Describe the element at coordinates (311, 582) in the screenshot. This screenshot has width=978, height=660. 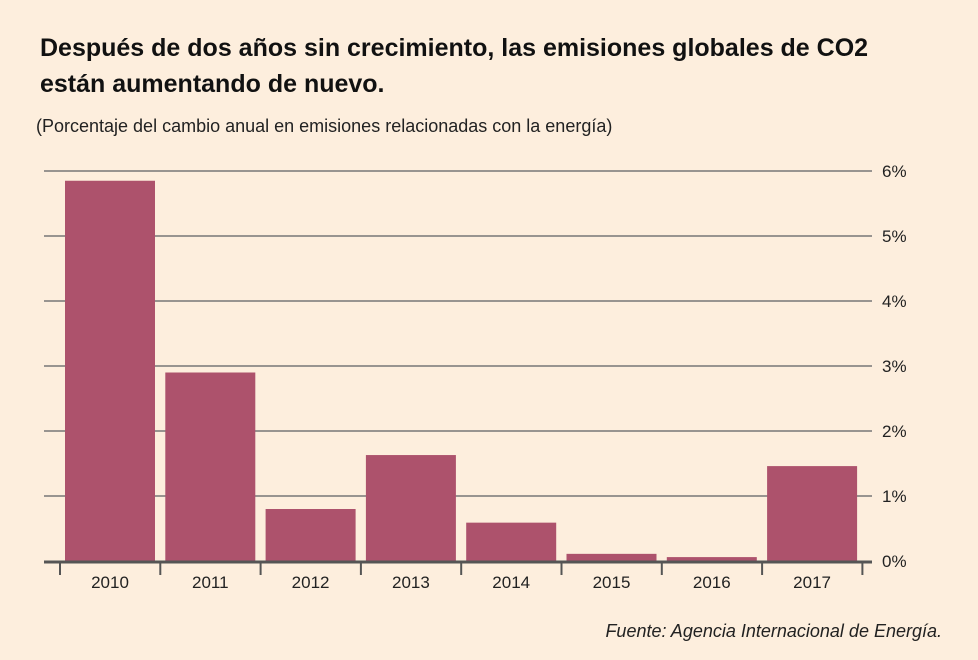
I see `x-tick-label: 2012` at that location.